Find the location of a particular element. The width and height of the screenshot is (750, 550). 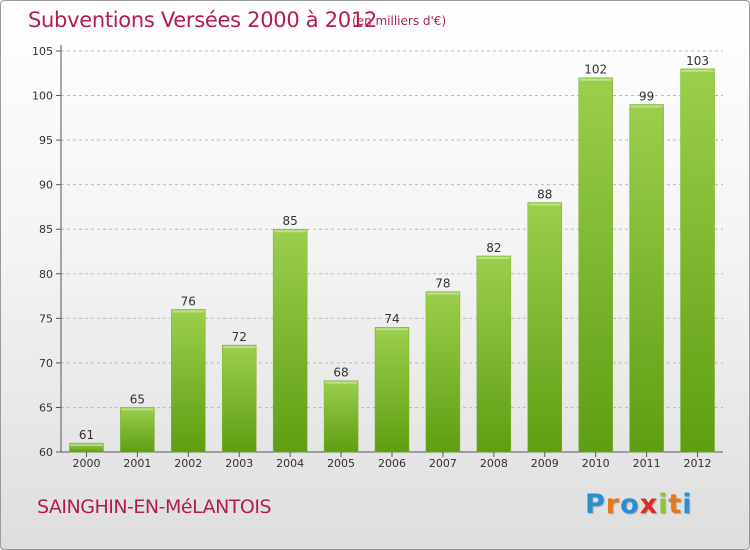

x-tick-label-2006: 2006 is located at coordinates (392, 463).